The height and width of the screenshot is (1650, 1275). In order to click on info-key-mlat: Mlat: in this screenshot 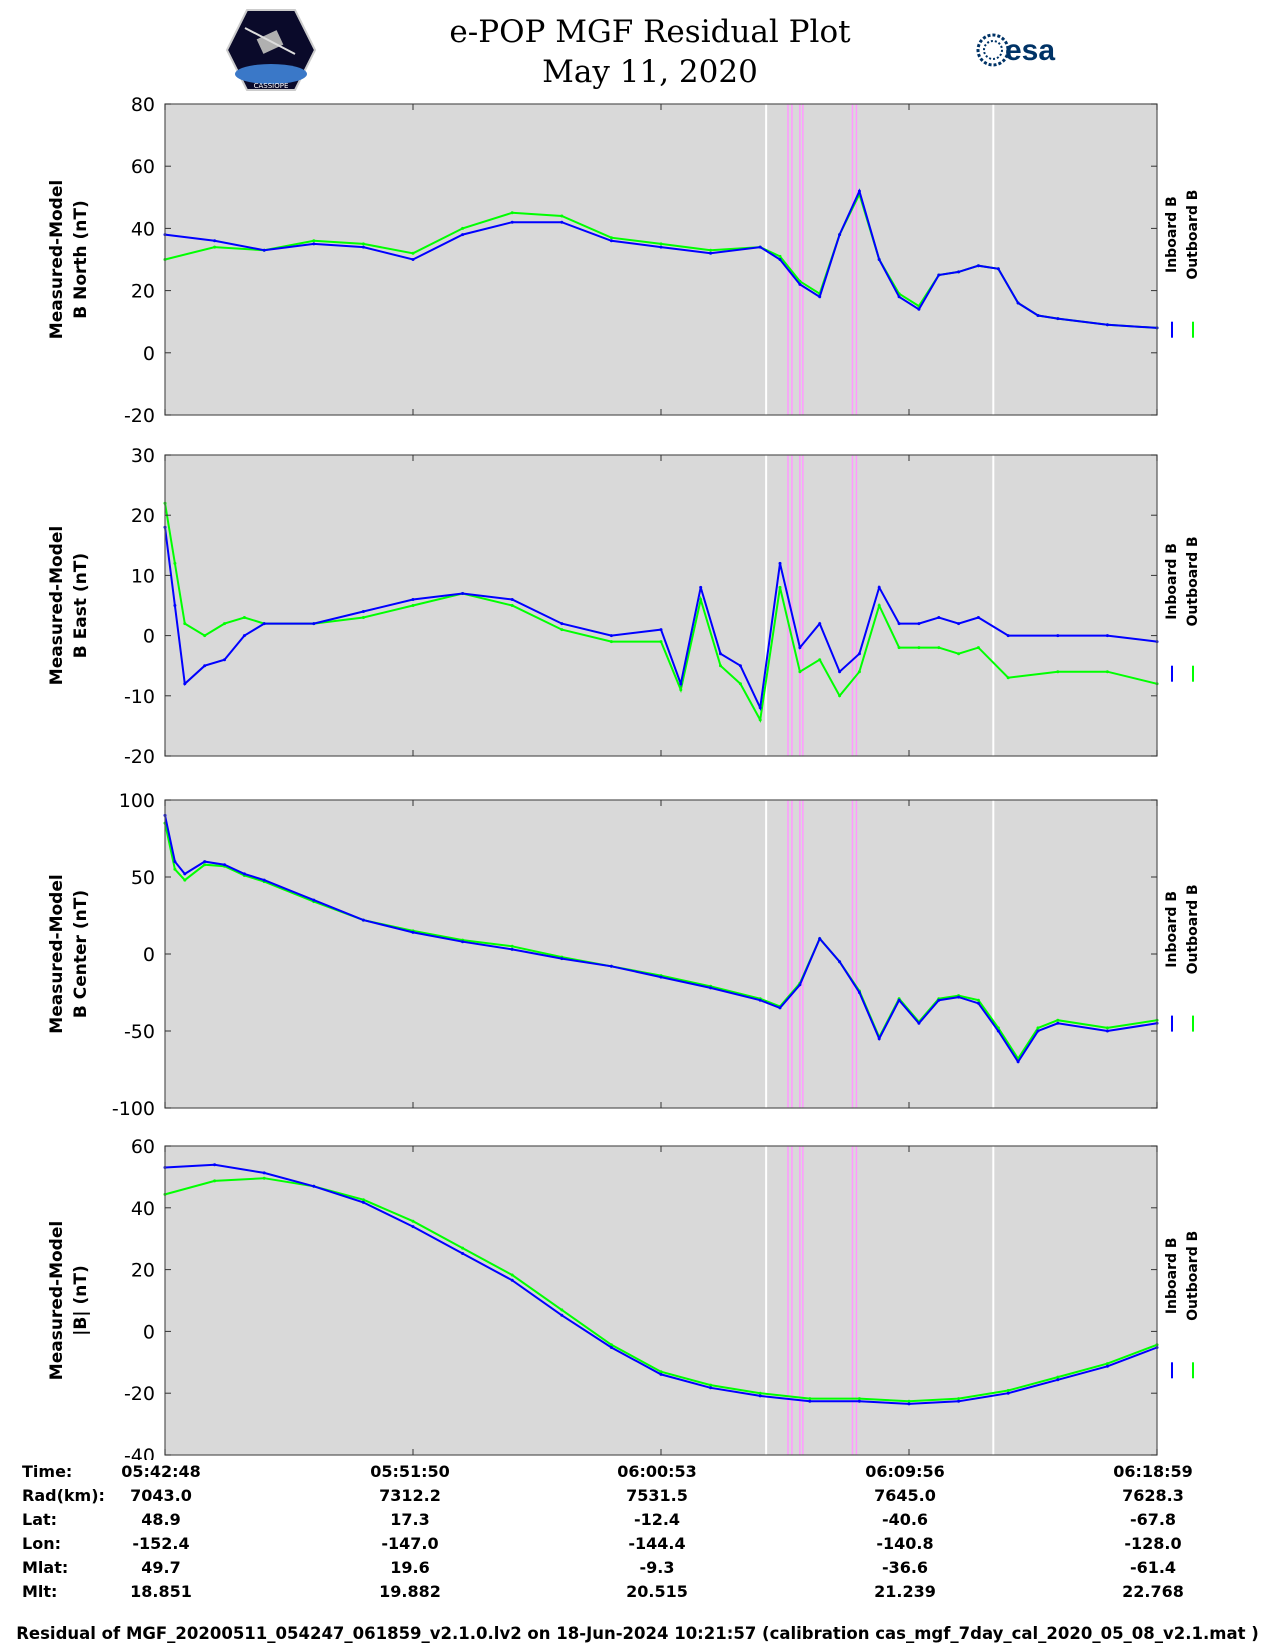, I will do `click(45, 1567)`.